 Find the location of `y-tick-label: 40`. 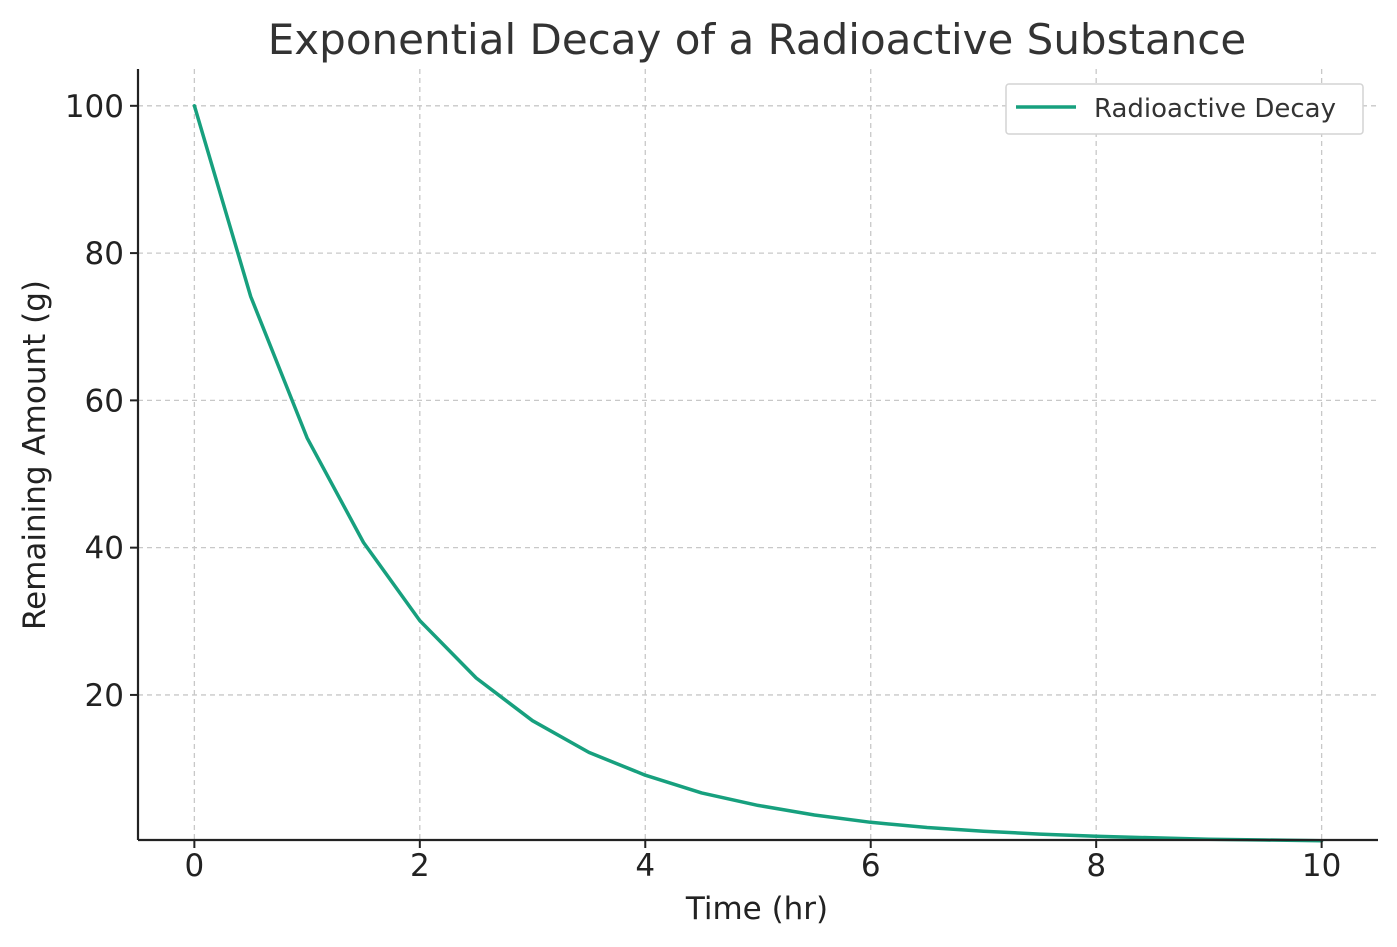

y-tick-label: 40 is located at coordinates (104, 549).